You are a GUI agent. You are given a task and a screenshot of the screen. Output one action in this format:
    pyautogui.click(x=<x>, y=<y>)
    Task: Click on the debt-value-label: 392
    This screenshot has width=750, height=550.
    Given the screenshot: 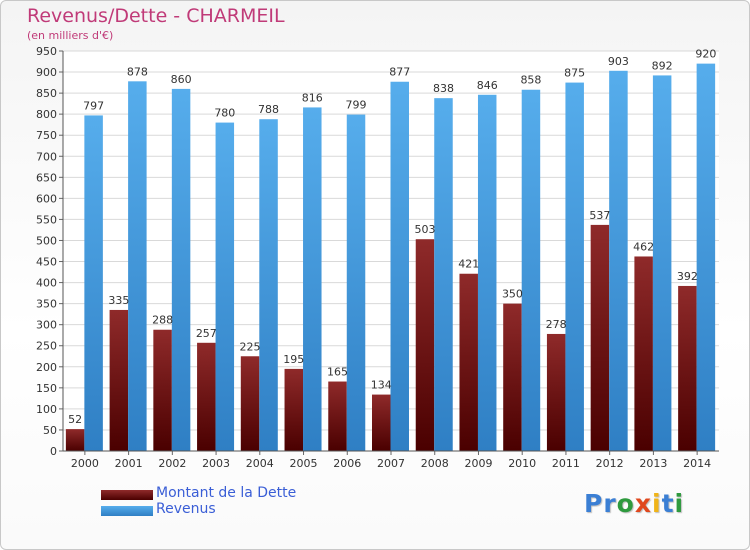 What is the action you would take?
    pyautogui.click(x=687, y=276)
    